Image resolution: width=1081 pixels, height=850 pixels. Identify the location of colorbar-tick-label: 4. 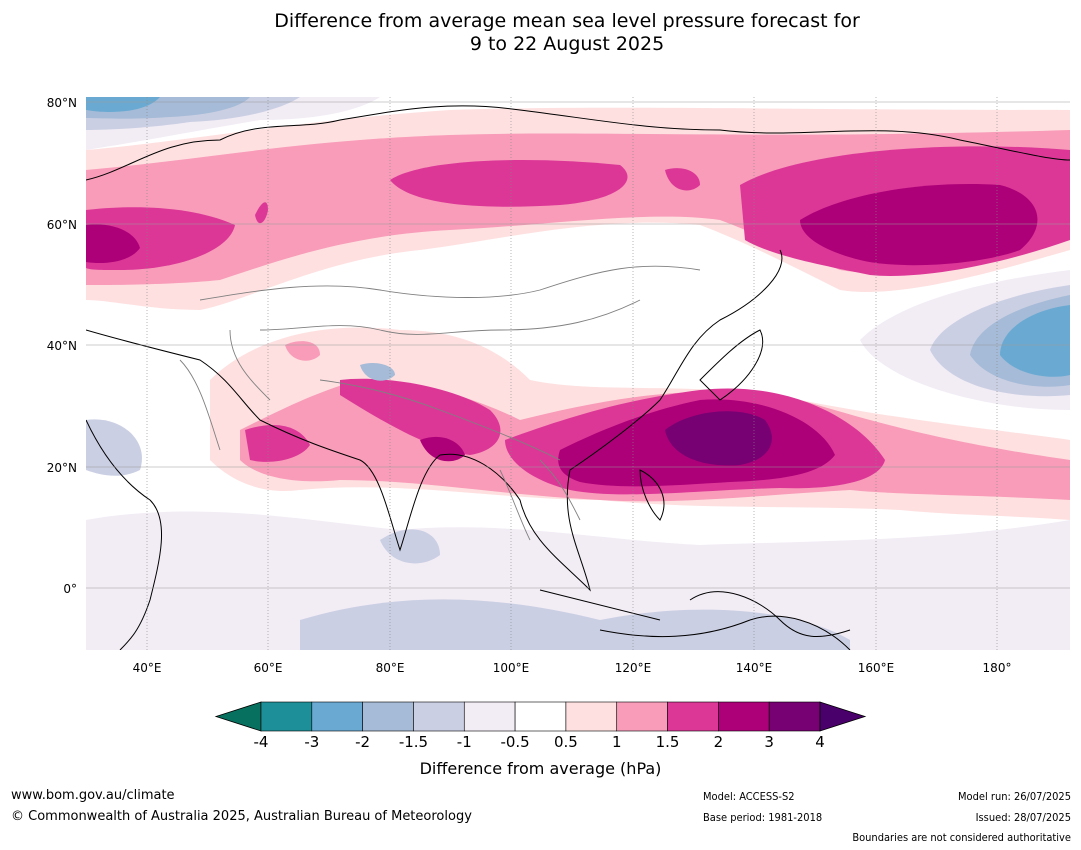
(820, 742).